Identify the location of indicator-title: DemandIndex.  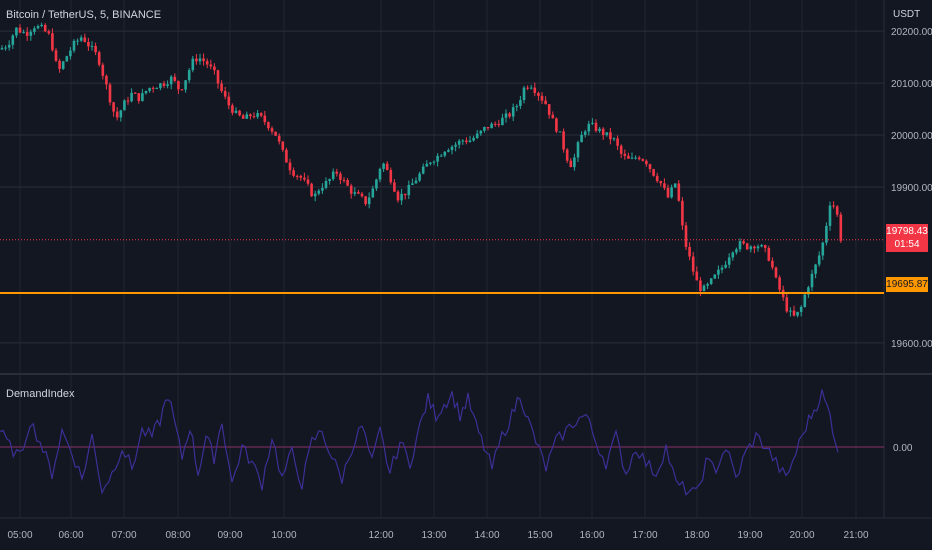
(40, 394).